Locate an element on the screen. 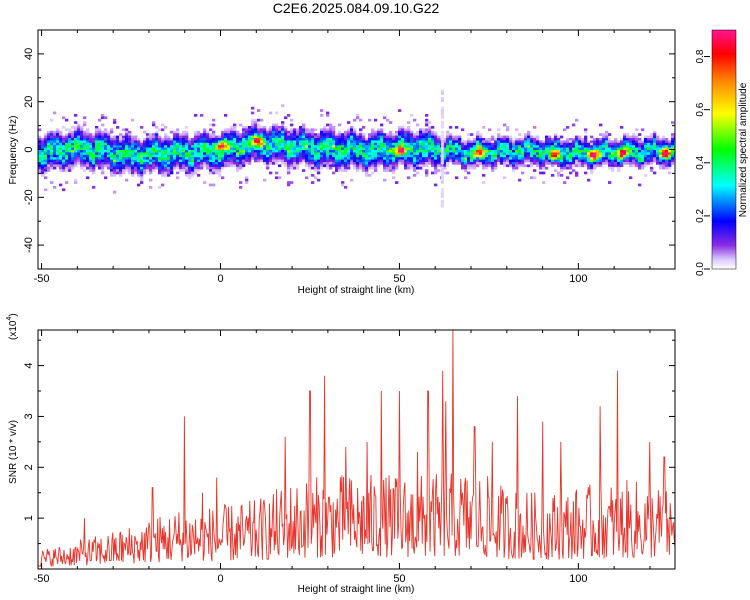  svg-text: (x104) is located at coordinates (12, 326).